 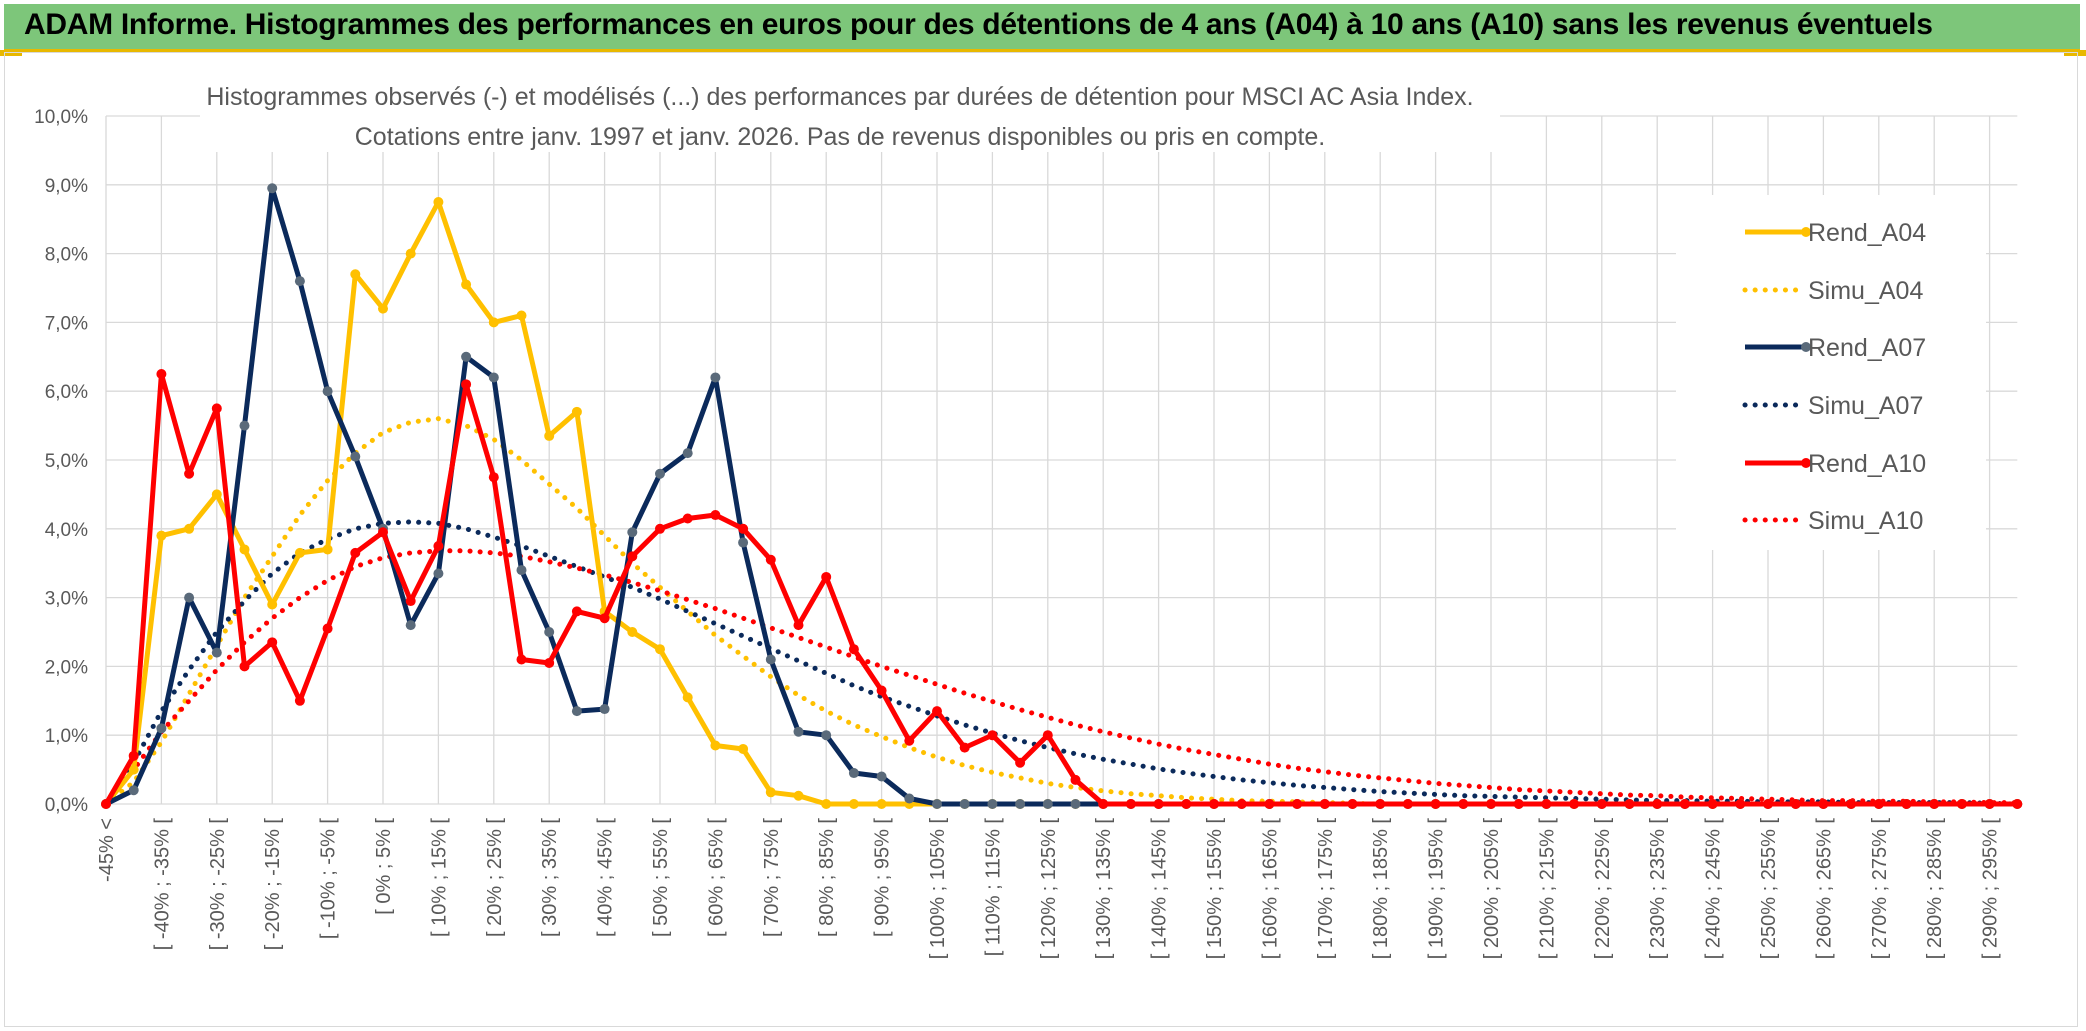 I want to click on x-tick-label: [ -40% ; -35% [, so click(x=162, y=884).